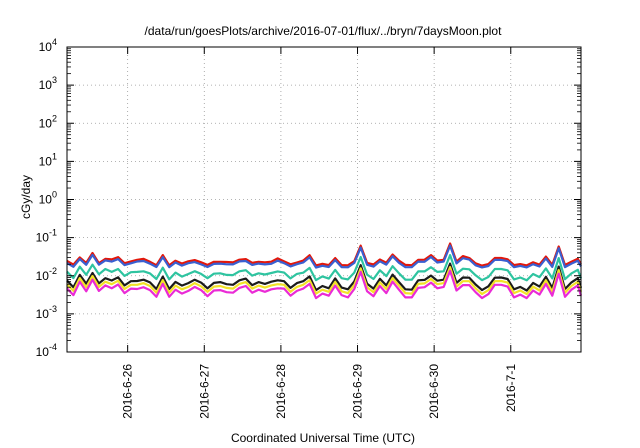 The image size is (640, 448). Describe the element at coordinates (46, 236) in the screenshot. I see `y-tick-label: 10⁻¹` at that location.